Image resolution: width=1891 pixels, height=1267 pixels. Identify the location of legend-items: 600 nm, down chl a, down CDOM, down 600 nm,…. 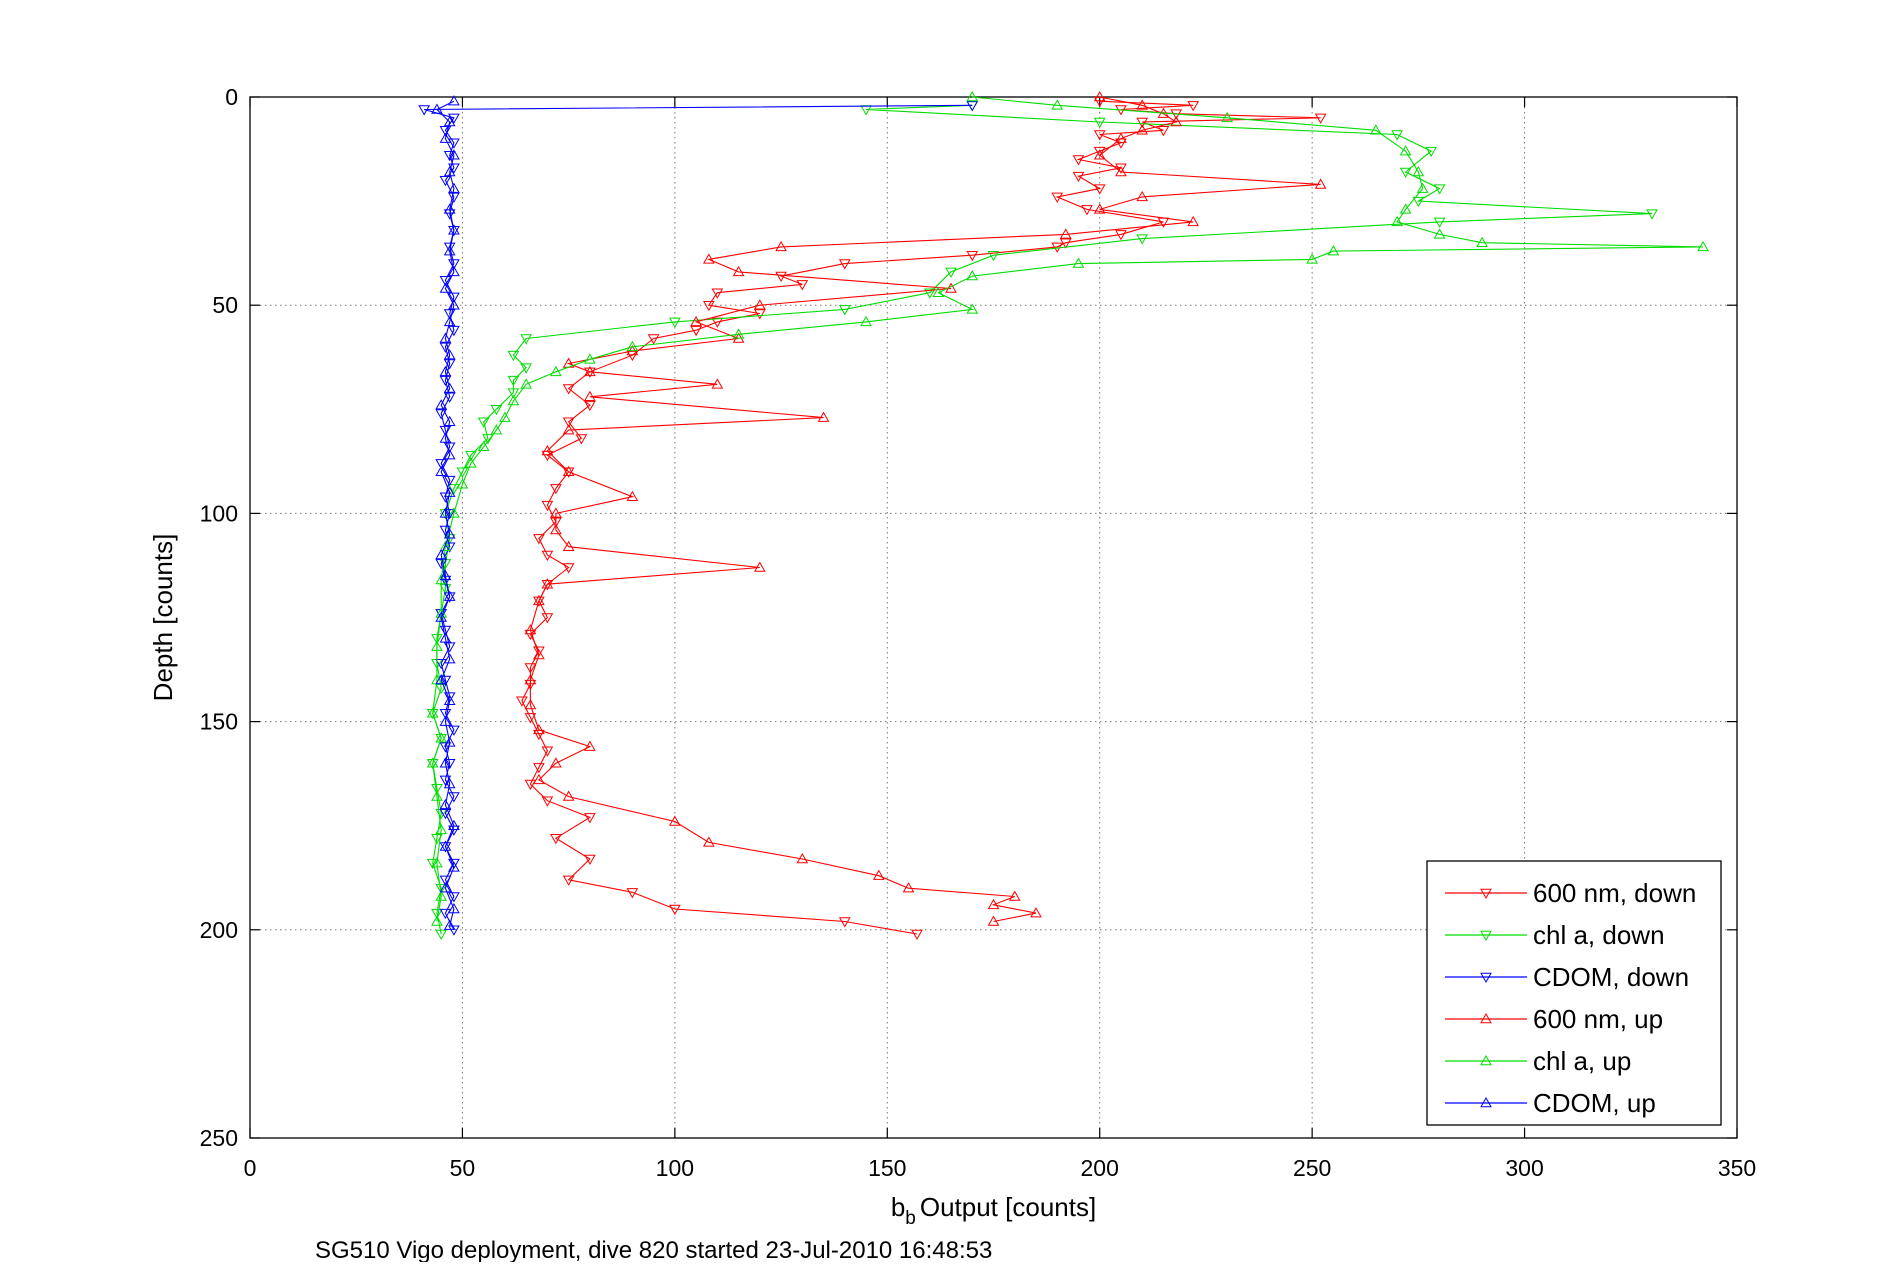
(1570, 998).